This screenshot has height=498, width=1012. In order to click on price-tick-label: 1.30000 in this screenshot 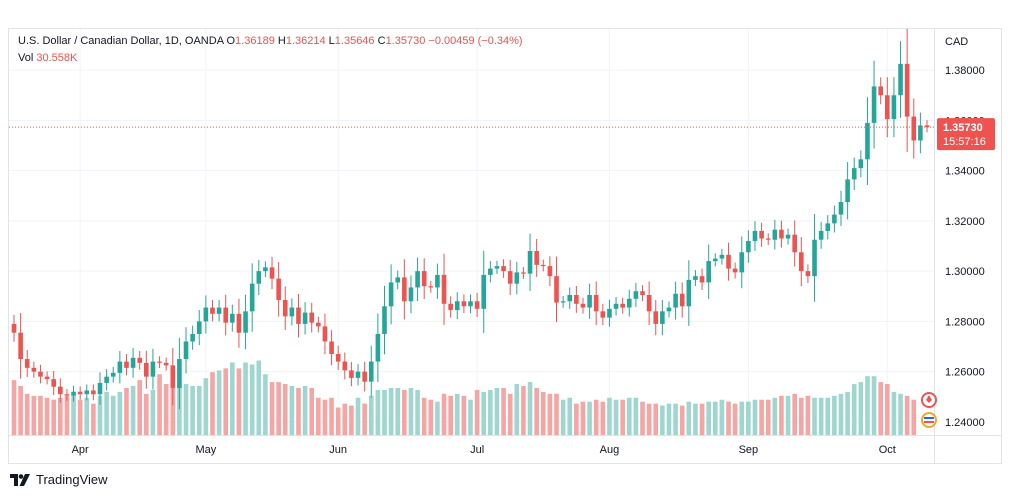, I will do `click(965, 272)`.